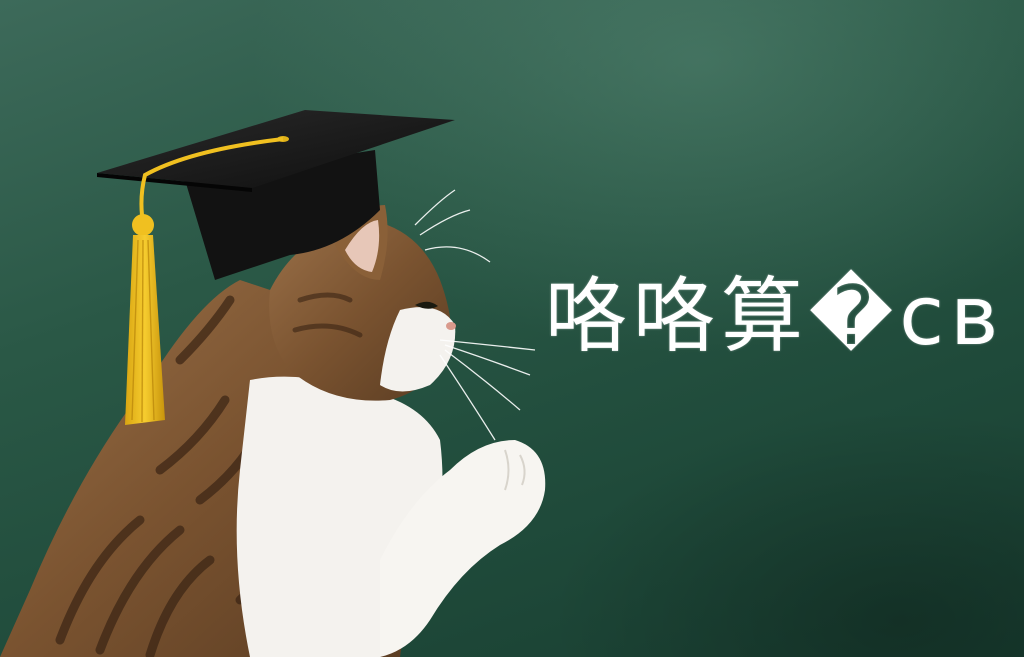  What do you see at coordinates (515, 470) in the screenshot?
I see `paw-toes` at bounding box center [515, 470].